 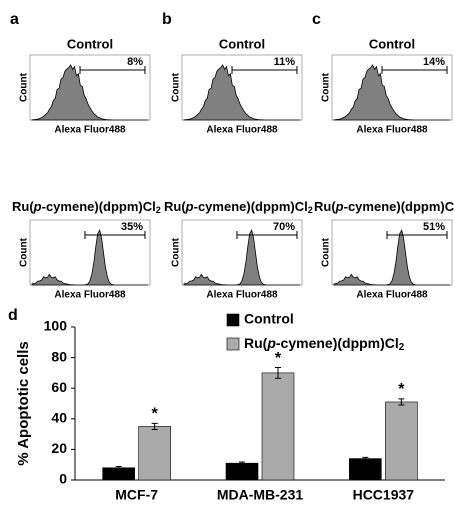 What do you see at coordinates (132, 227) in the screenshot?
I see `gate-percent: 35%` at bounding box center [132, 227].